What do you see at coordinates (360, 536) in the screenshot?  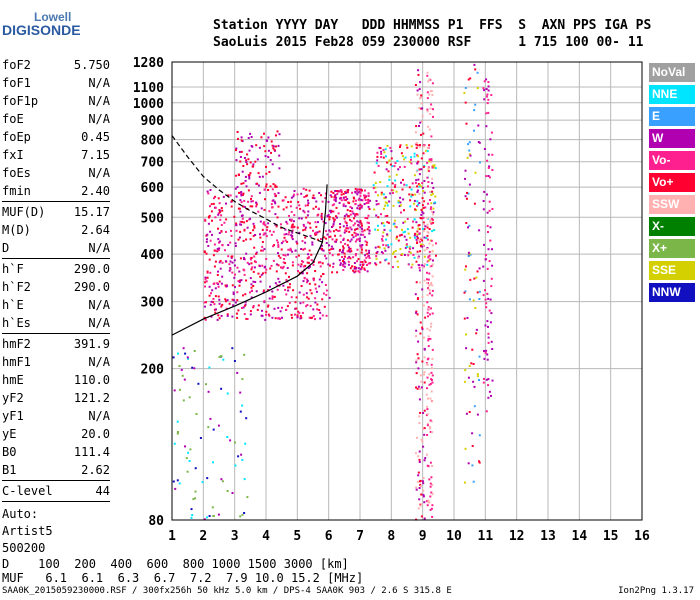 I see `x-tick-label: 7` at bounding box center [360, 536].